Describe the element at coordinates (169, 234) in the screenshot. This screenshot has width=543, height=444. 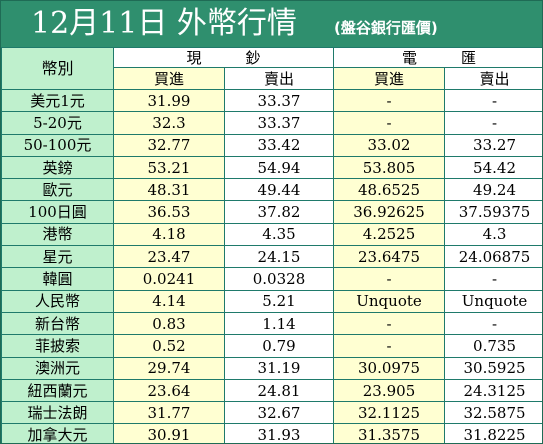
I see `cash-buy-cell: 4.18` at that location.